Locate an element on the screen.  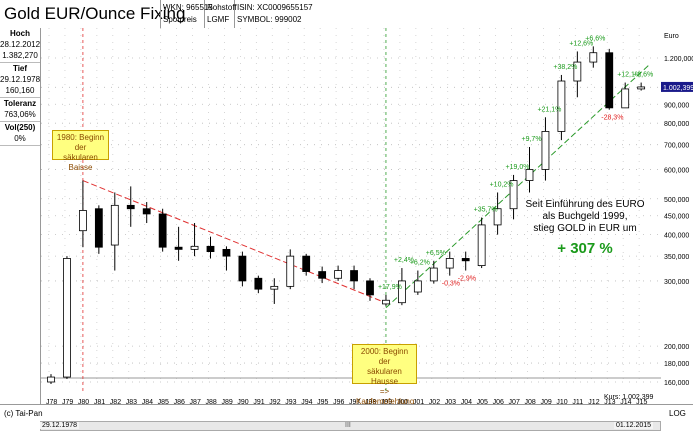
x-tick-label: J85 is located at coordinates (163, 401).